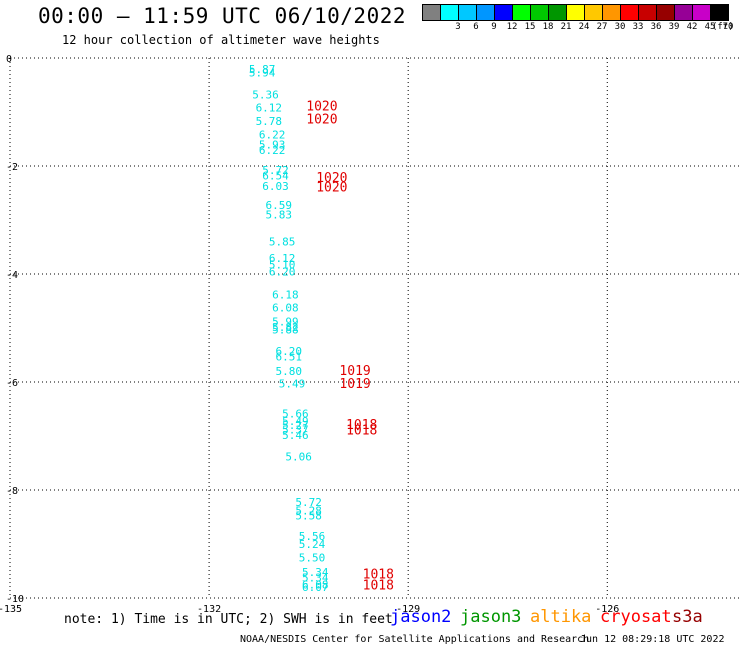  Describe the element at coordinates (282, 264) in the screenshot. I see `data-point-label: 5.10` at that location.